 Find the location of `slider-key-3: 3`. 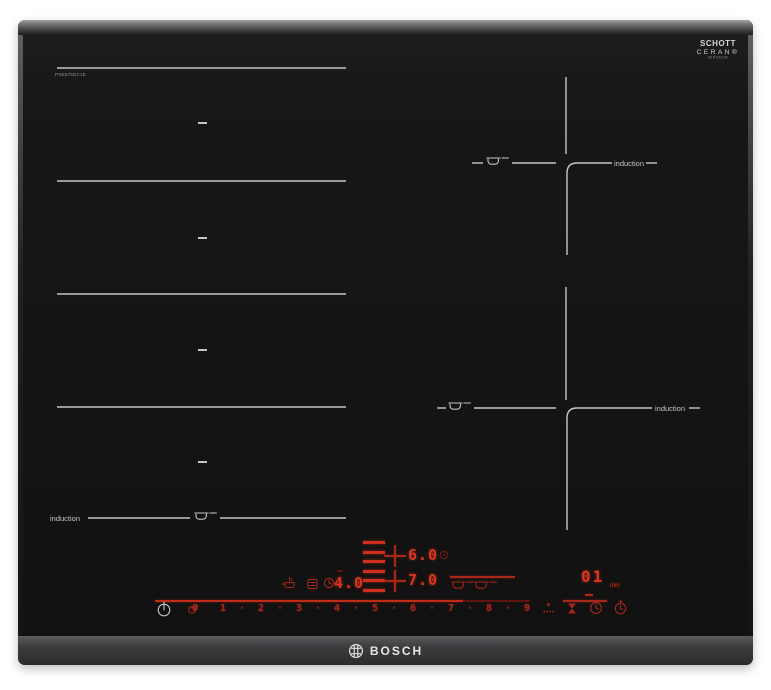

slider-key-3: 3 is located at coordinates (299, 608).